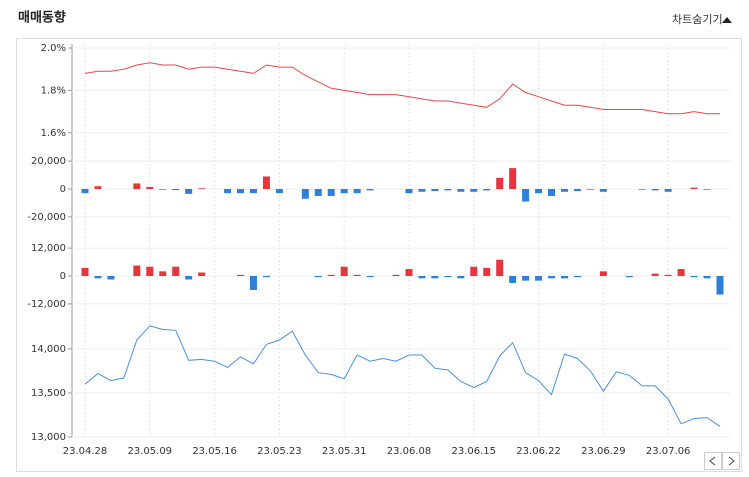 The height and width of the screenshot is (477, 749). What do you see at coordinates (344, 451) in the screenshot?
I see `x-tick-label: 23.05.31` at bounding box center [344, 451].